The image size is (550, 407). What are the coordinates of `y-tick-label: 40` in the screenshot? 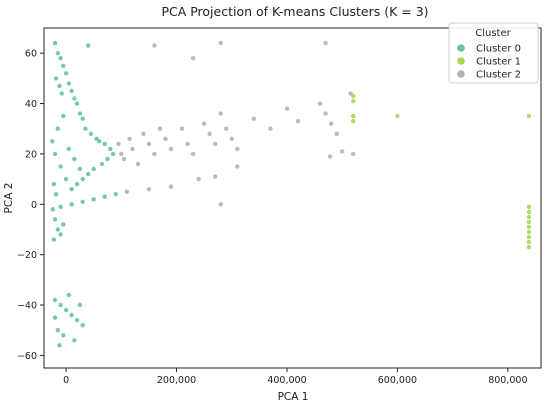 It's located at (31, 104).